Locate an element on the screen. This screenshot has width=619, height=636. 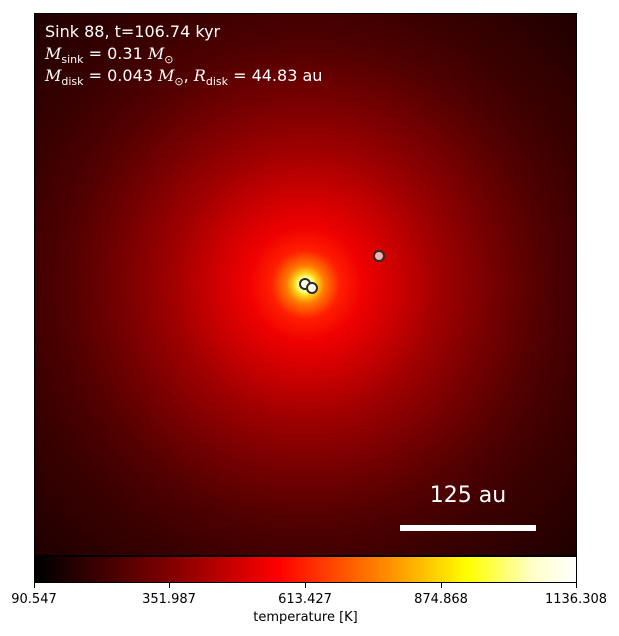
sink-mass-label: Msink = 0.31 M⊙ is located at coordinates (109, 55).